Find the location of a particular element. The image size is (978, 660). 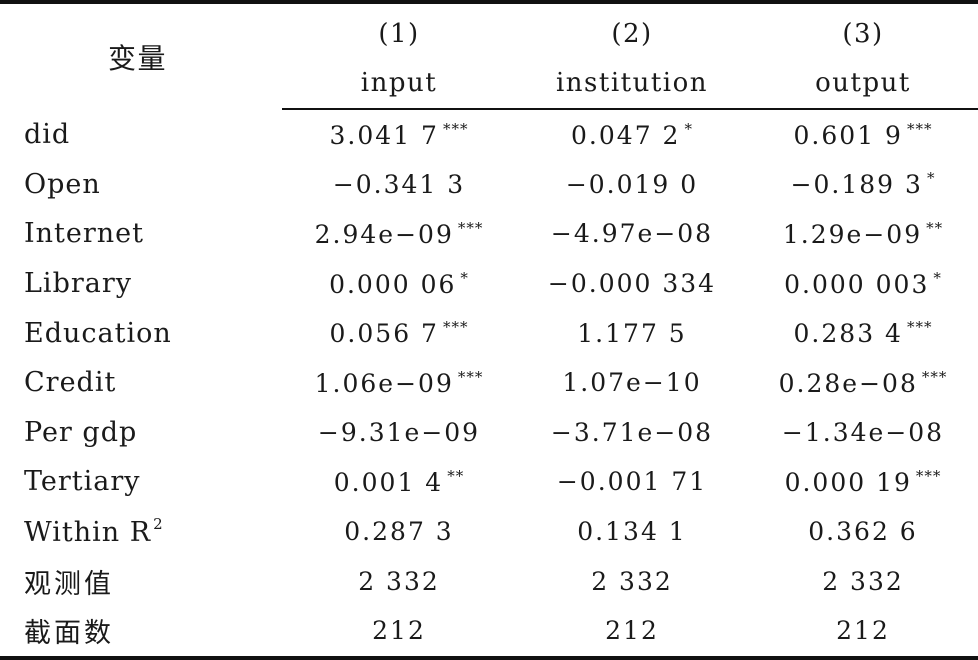

cell-value: −3.71e−08 is located at coordinates (632, 433).